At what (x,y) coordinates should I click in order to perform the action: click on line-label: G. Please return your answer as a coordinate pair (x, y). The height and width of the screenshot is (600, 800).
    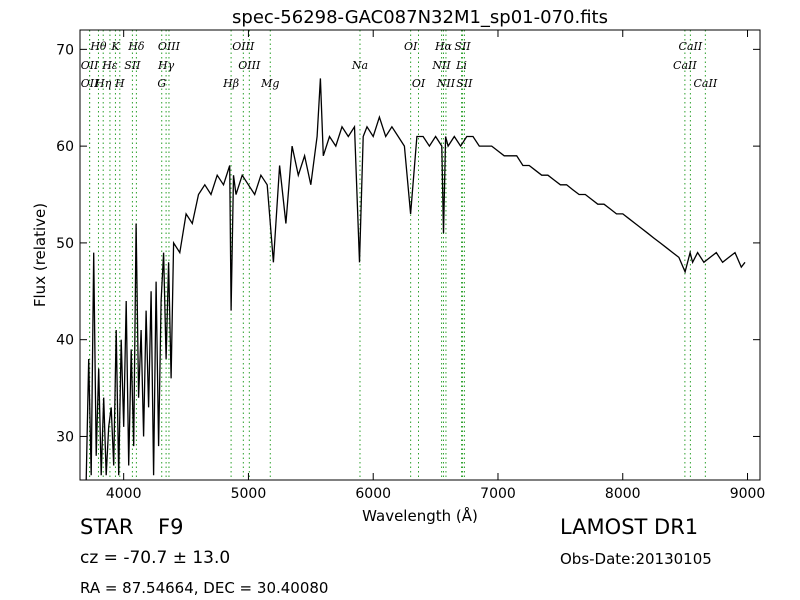
    Looking at the image, I should click on (161, 83).